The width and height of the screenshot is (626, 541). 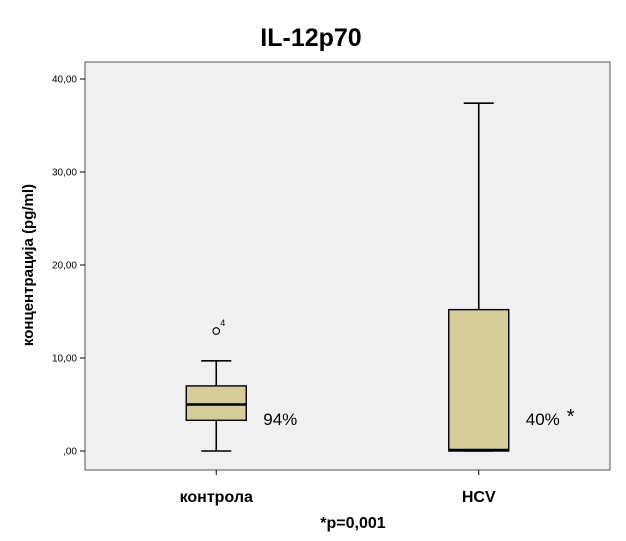 I want to click on y-tick-label: 10,00, so click(x=64, y=359).